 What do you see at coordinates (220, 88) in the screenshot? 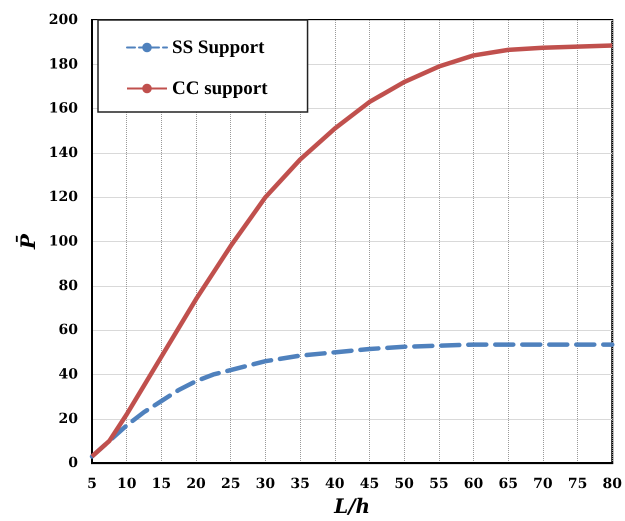
I see `legend-label: CC support` at bounding box center [220, 88].